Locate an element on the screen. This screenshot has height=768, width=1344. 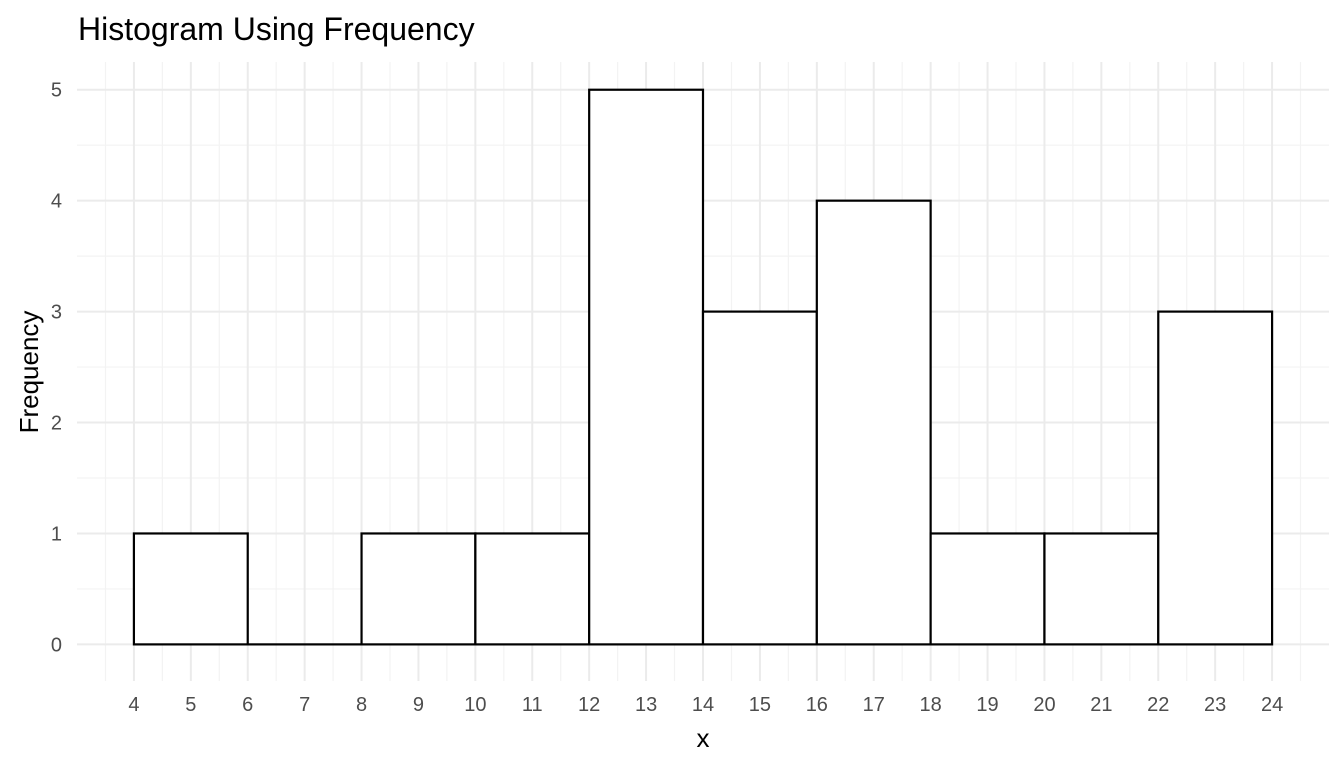
x-tick-label: 23 is located at coordinates (1215, 705).